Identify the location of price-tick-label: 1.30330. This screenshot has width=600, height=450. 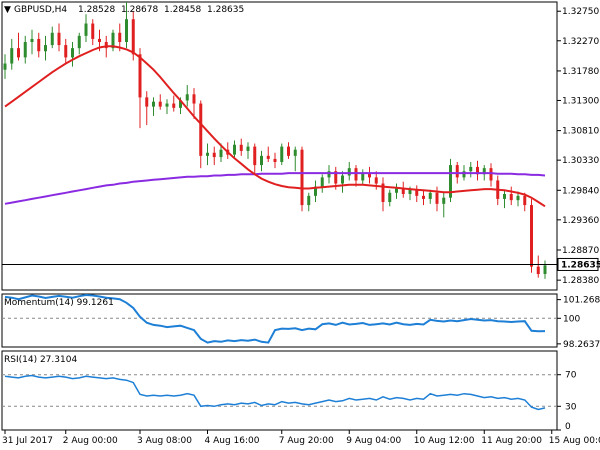
(580, 161).